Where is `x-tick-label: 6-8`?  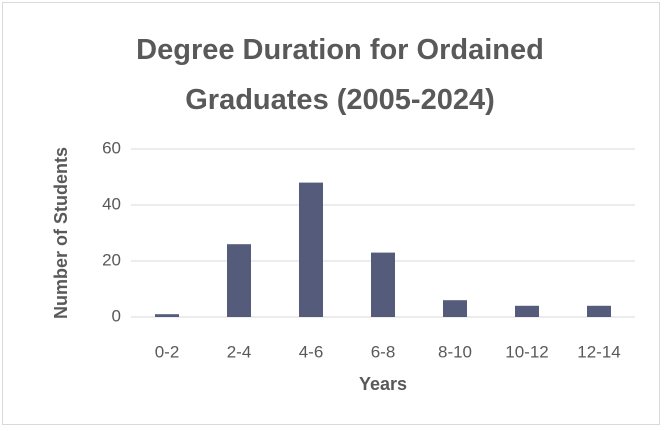
x-tick-label: 6-8 is located at coordinates (383, 351).